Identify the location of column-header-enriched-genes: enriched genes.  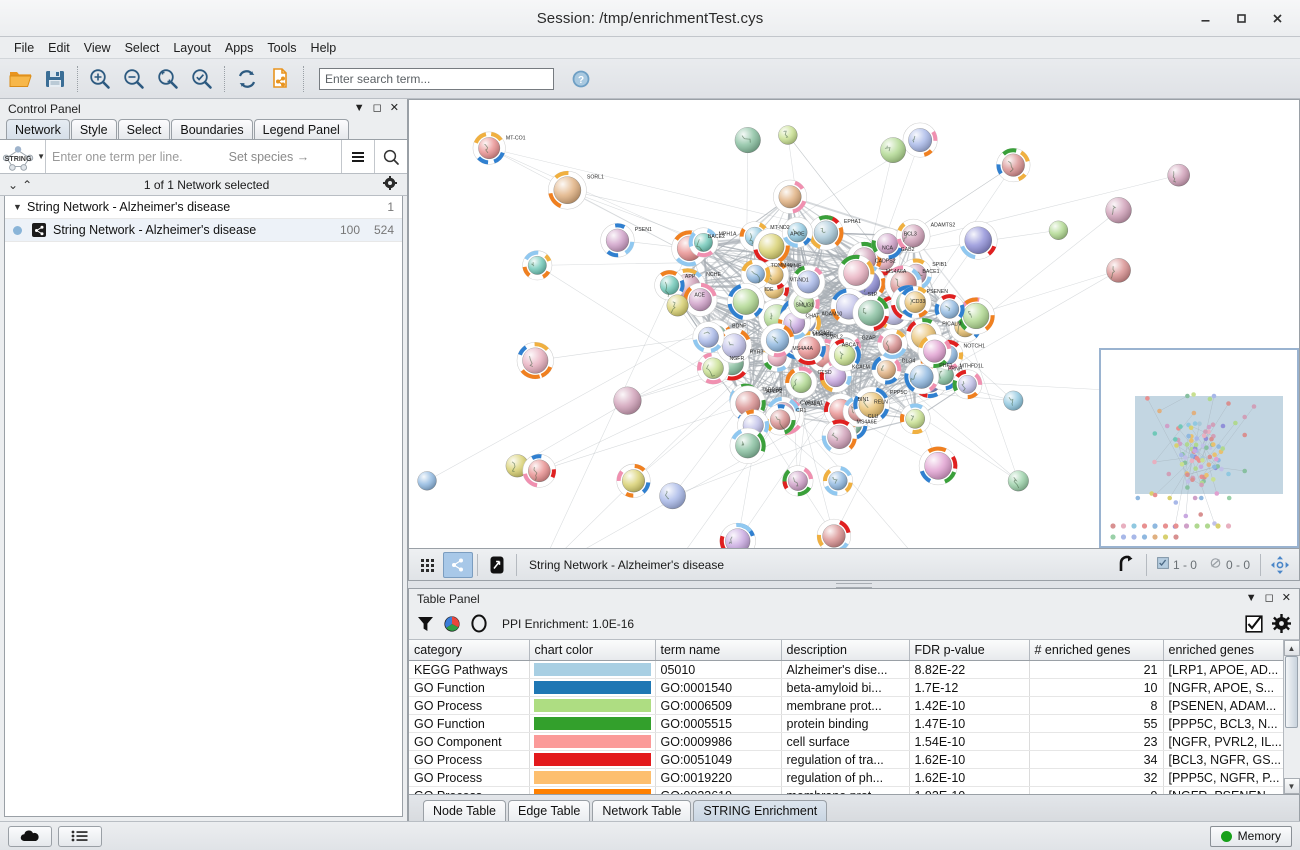
(1223, 650).